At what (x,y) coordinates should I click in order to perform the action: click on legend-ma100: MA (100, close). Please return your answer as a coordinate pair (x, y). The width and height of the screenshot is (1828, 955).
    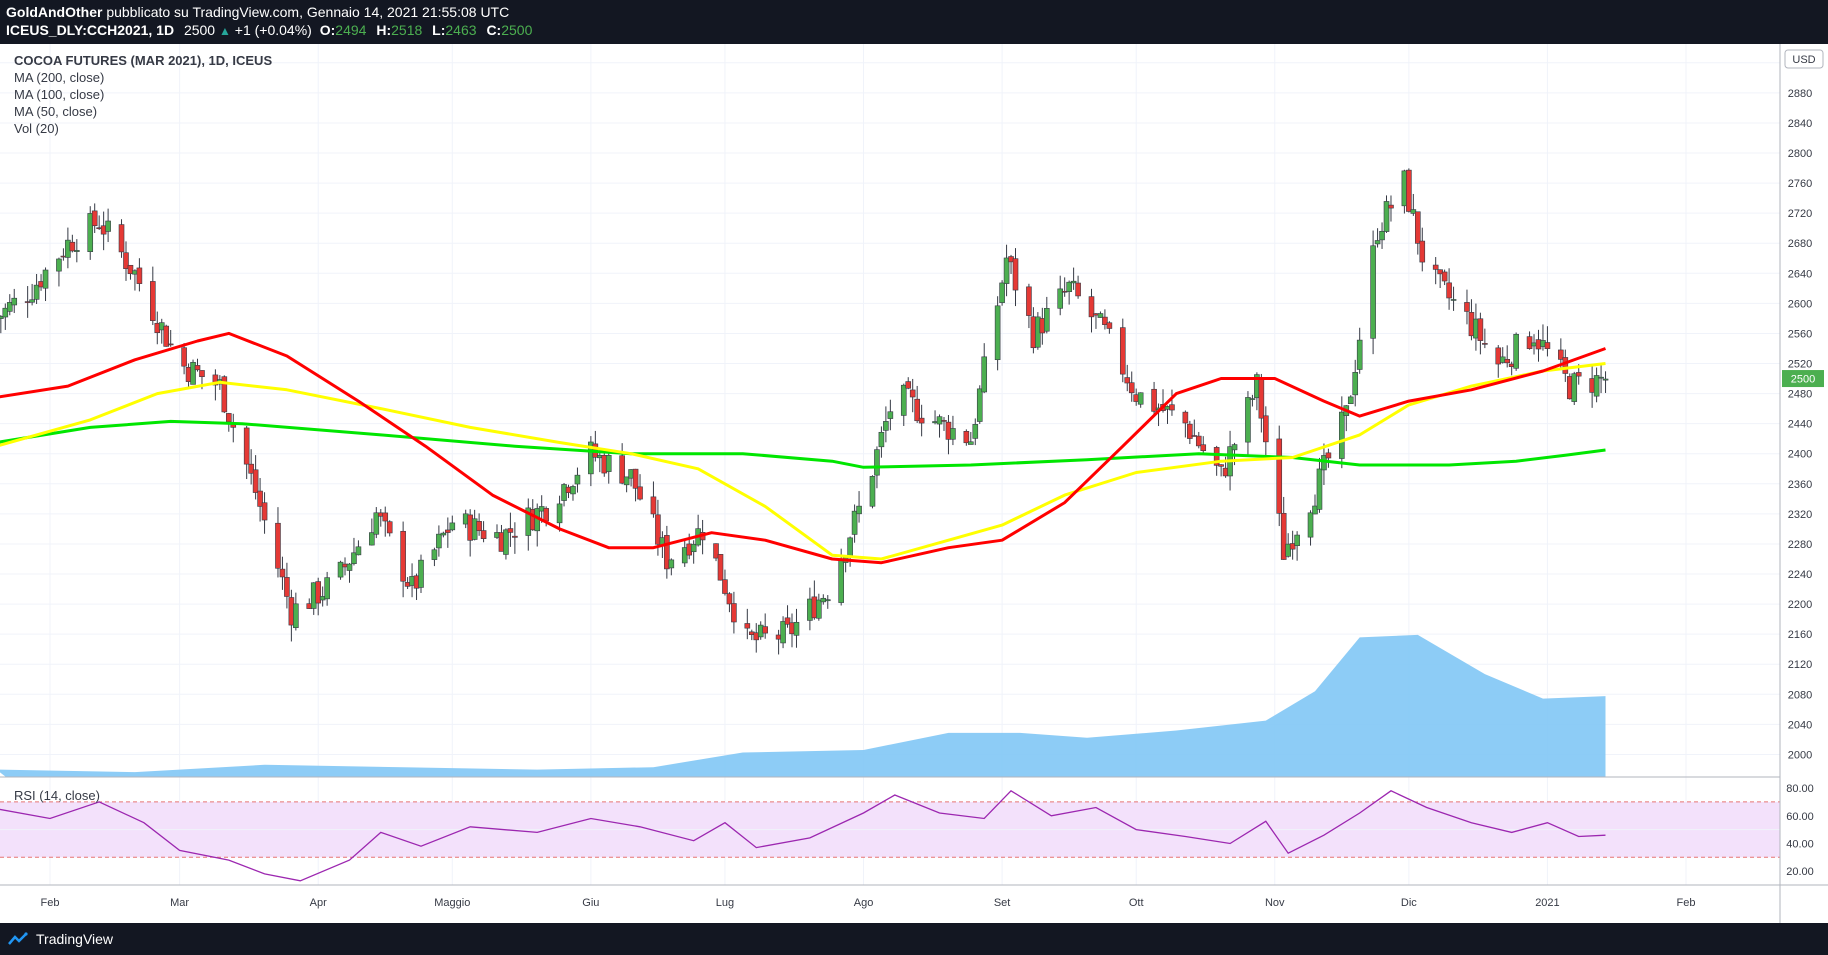
    Looking at the image, I should click on (59, 94).